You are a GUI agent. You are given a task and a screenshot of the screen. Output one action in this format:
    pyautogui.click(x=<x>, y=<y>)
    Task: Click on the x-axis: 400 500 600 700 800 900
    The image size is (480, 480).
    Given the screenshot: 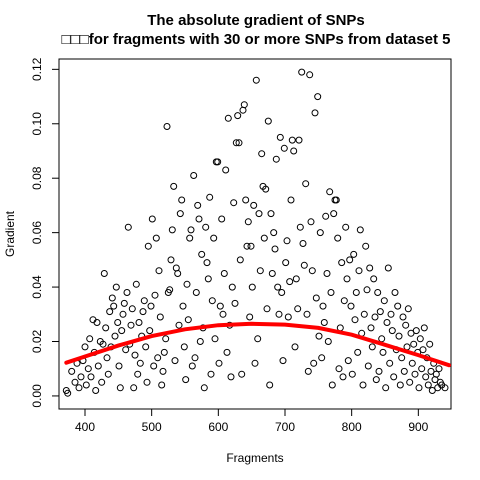 What is the action you would take?
    pyautogui.click(x=252, y=421)
    